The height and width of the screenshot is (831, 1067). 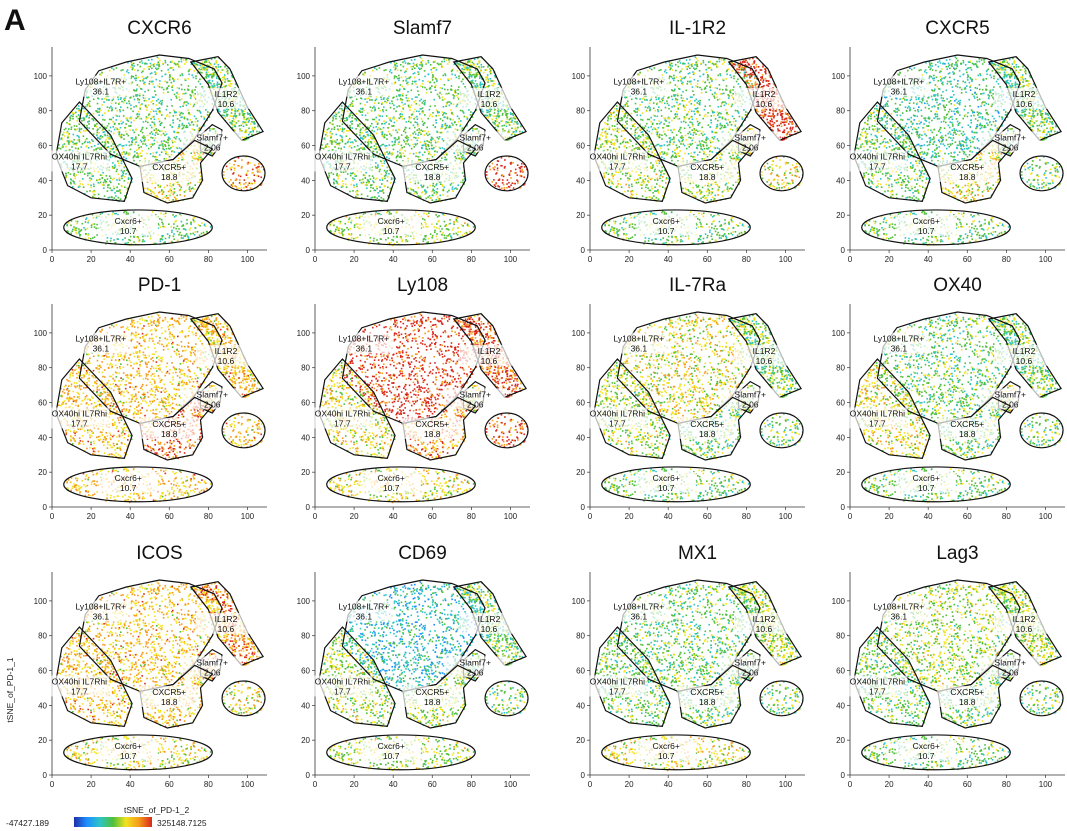 What do you see at coordinates (91, 259) in the screenshot?
I see `x-tick-label: 20` at bounding box center [91, 259].